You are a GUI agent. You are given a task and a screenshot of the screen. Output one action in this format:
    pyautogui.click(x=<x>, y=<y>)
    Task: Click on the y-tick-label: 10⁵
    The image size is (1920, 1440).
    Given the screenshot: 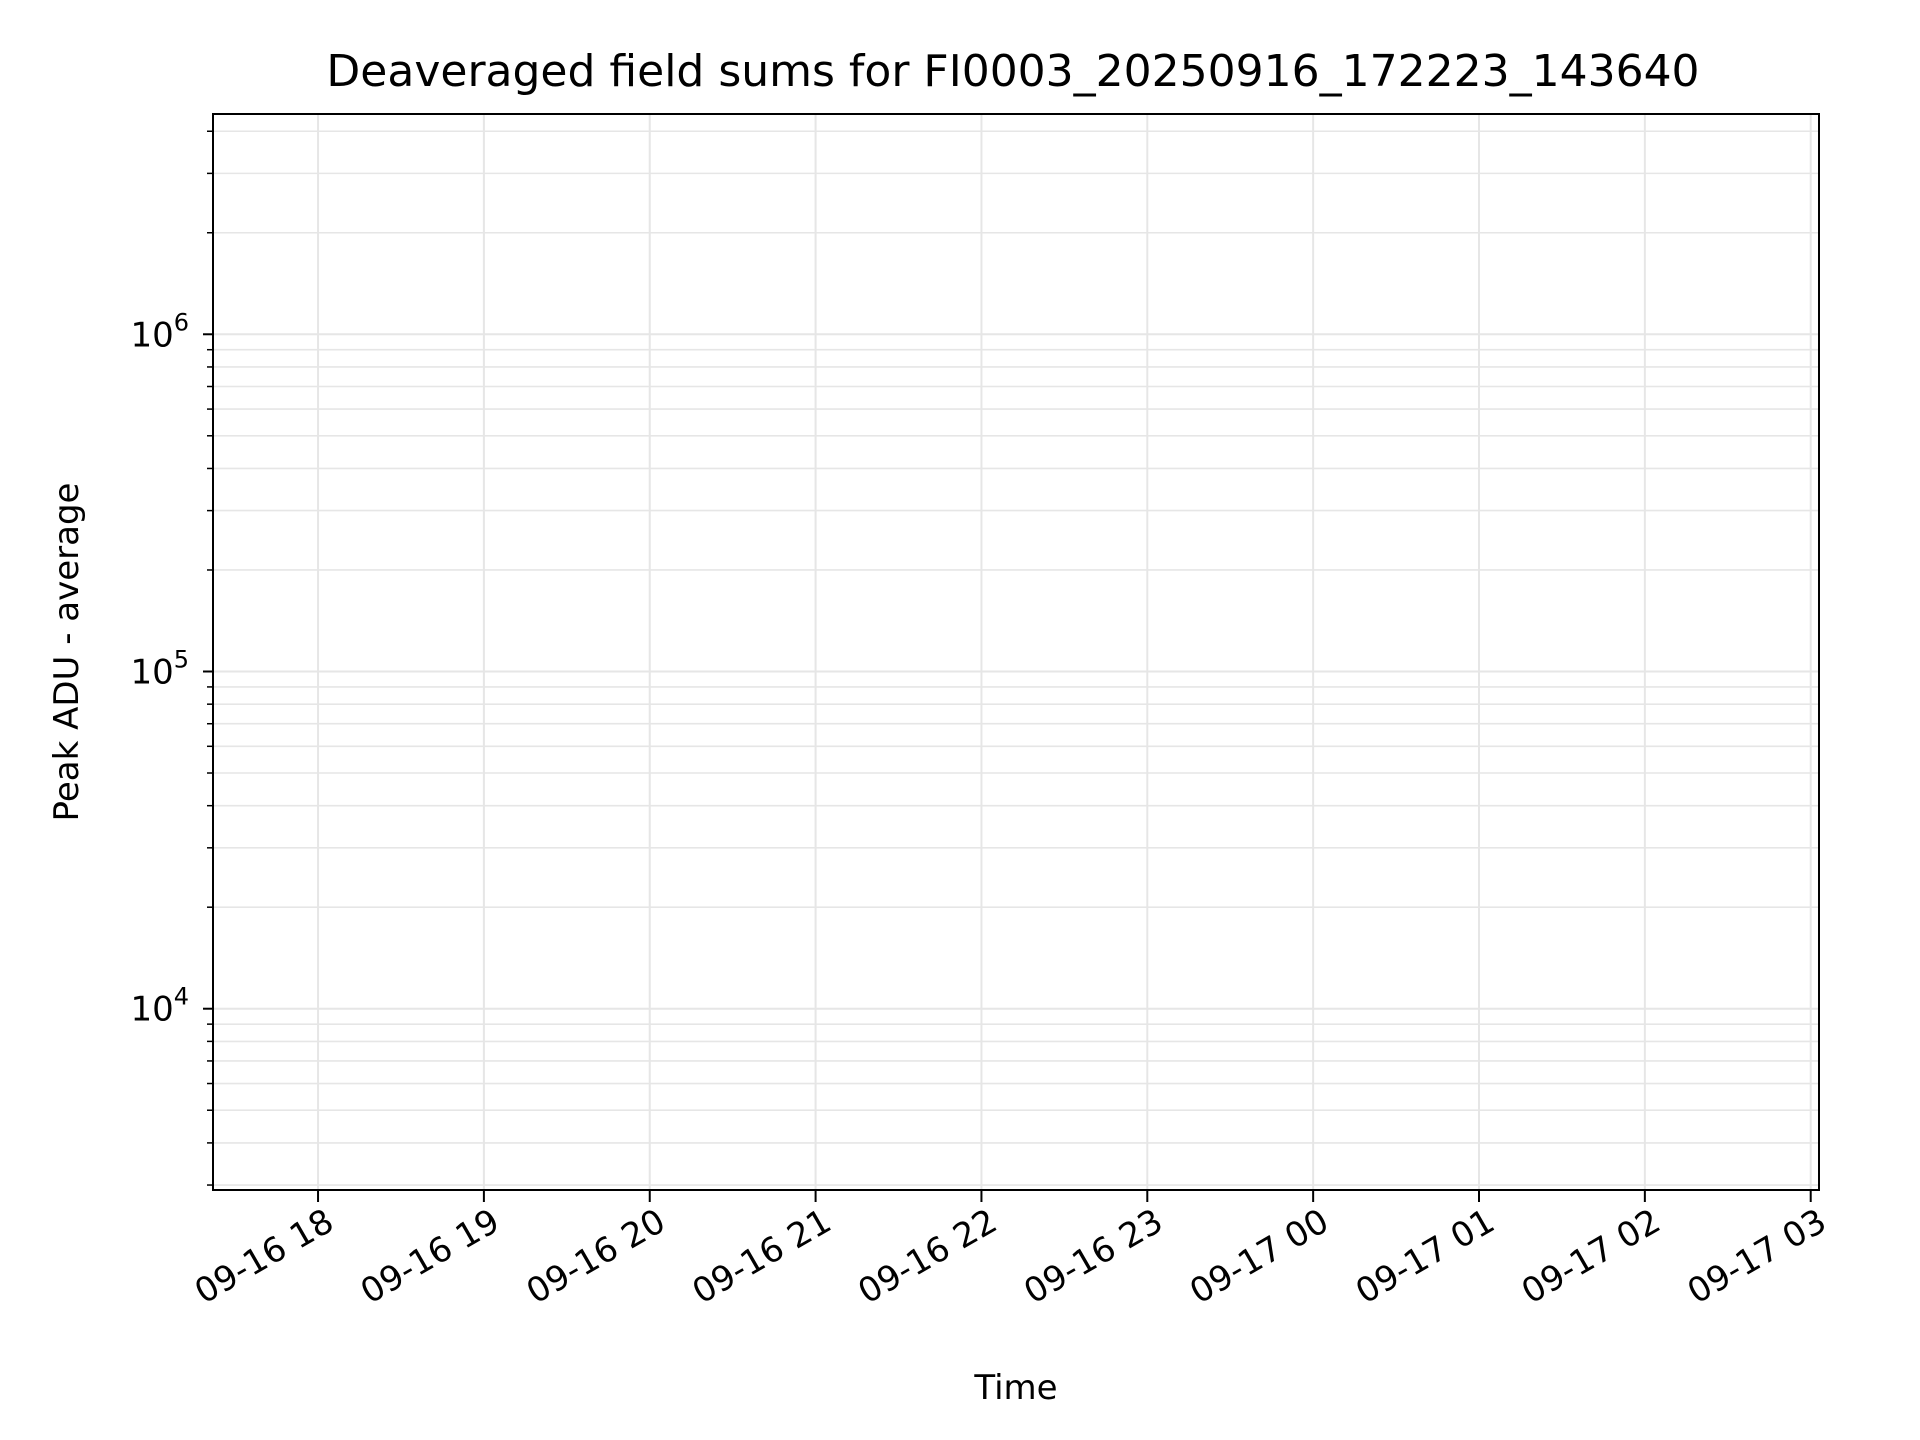 What is the action you would take?
    pyautogui.click(x=159, y=668)
    